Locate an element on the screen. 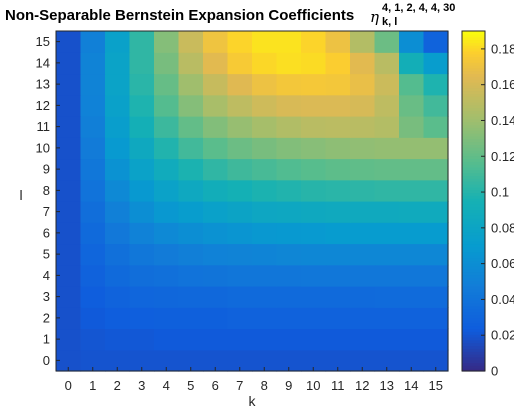  colorbar-frame is located at coordinates (473, 201).